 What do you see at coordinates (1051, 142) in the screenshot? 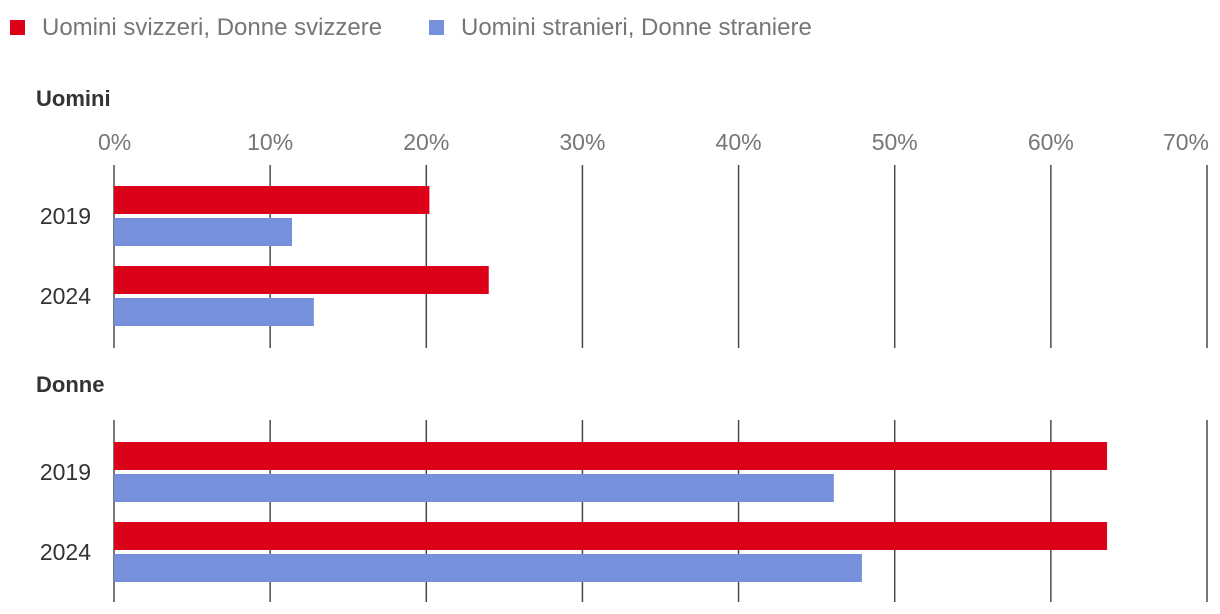
I see `x-tick-label: 60%` at bounding box center [1051, 142].